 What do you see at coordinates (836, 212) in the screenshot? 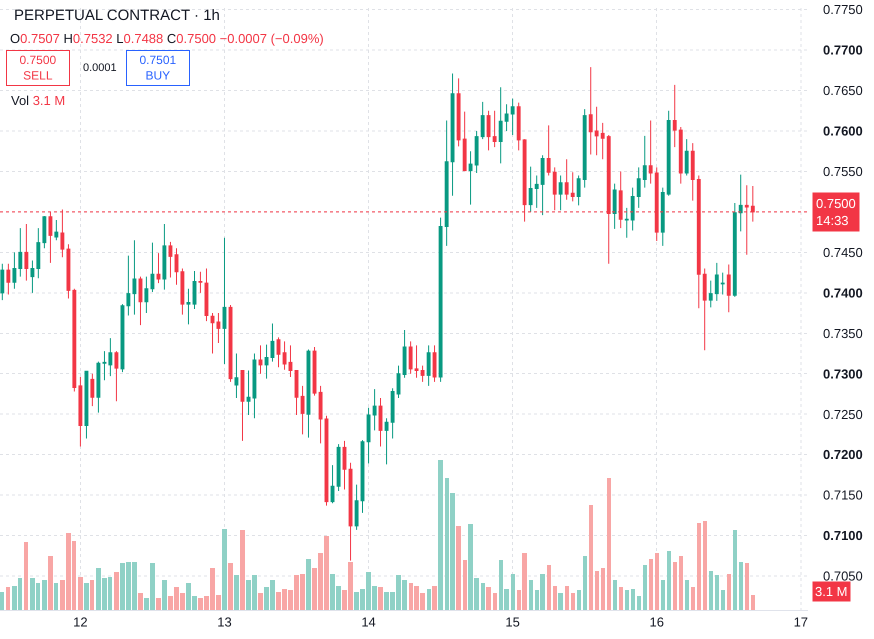
I see `ref-line-label: 0.7500 14:33` at bounding box center [836, 212].